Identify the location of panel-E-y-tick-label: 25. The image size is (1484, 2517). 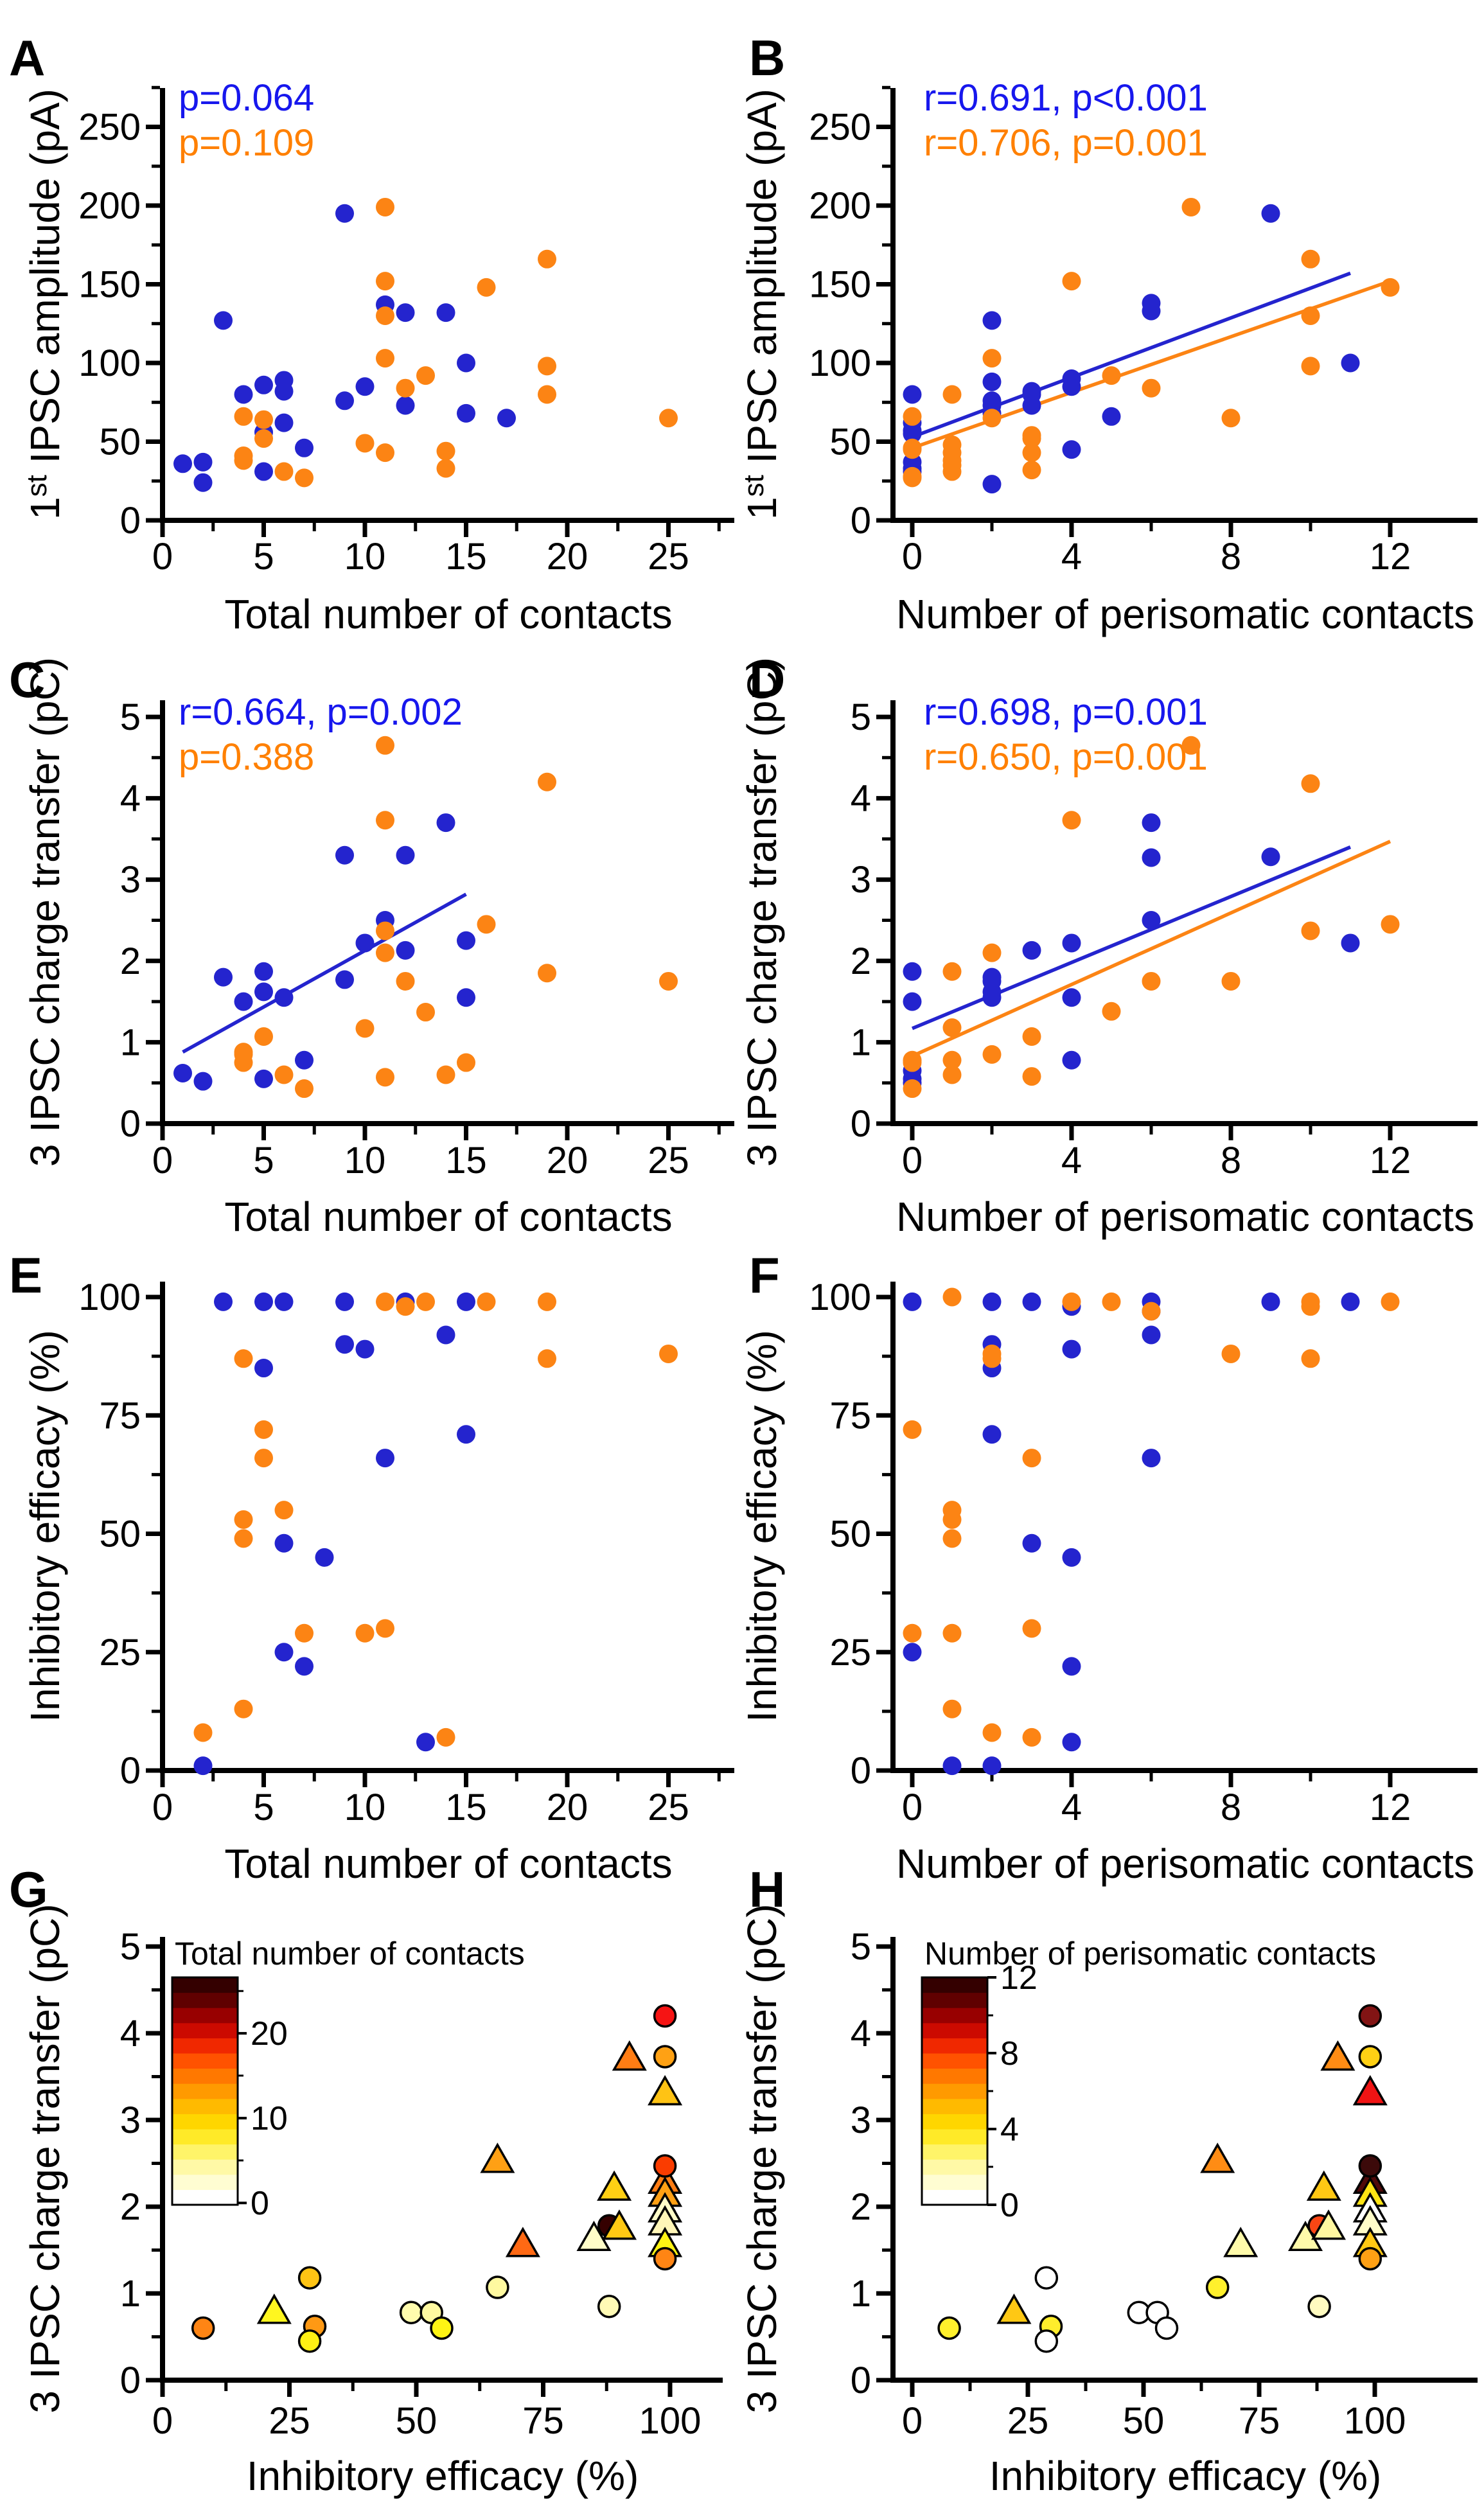
(120, 1653).